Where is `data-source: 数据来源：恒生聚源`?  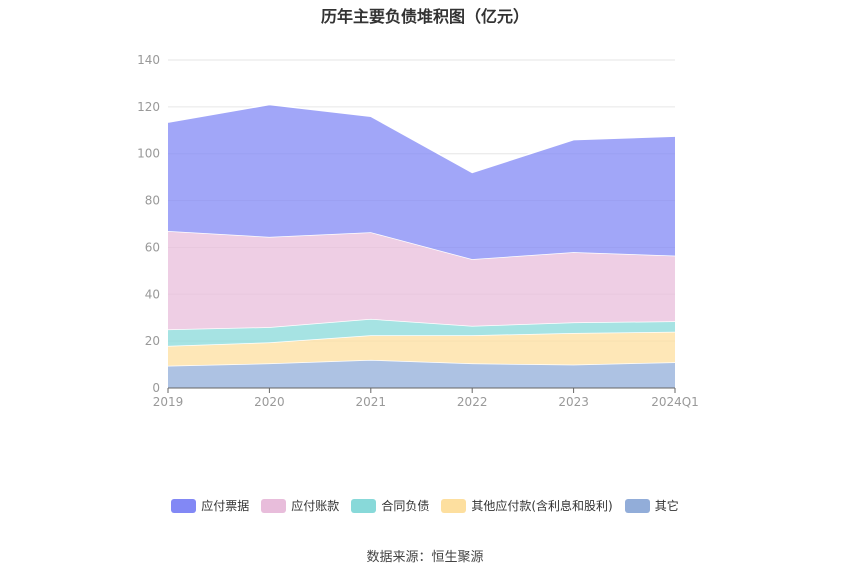 data-source: 数据来源：恒生聚源 is located at coordinates (425, 557).